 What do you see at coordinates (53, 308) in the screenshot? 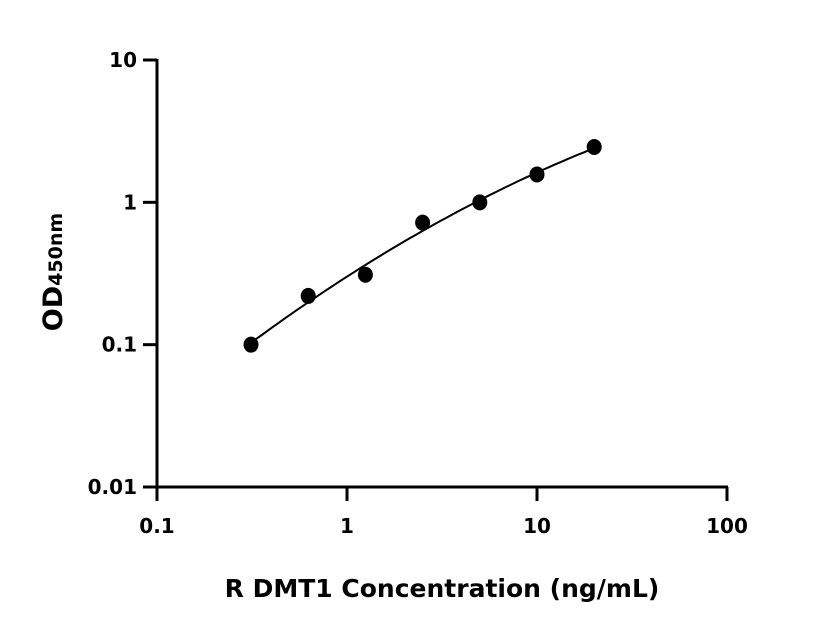
I see `y-axis-label-main: OD` at bounding box center [53, 308].